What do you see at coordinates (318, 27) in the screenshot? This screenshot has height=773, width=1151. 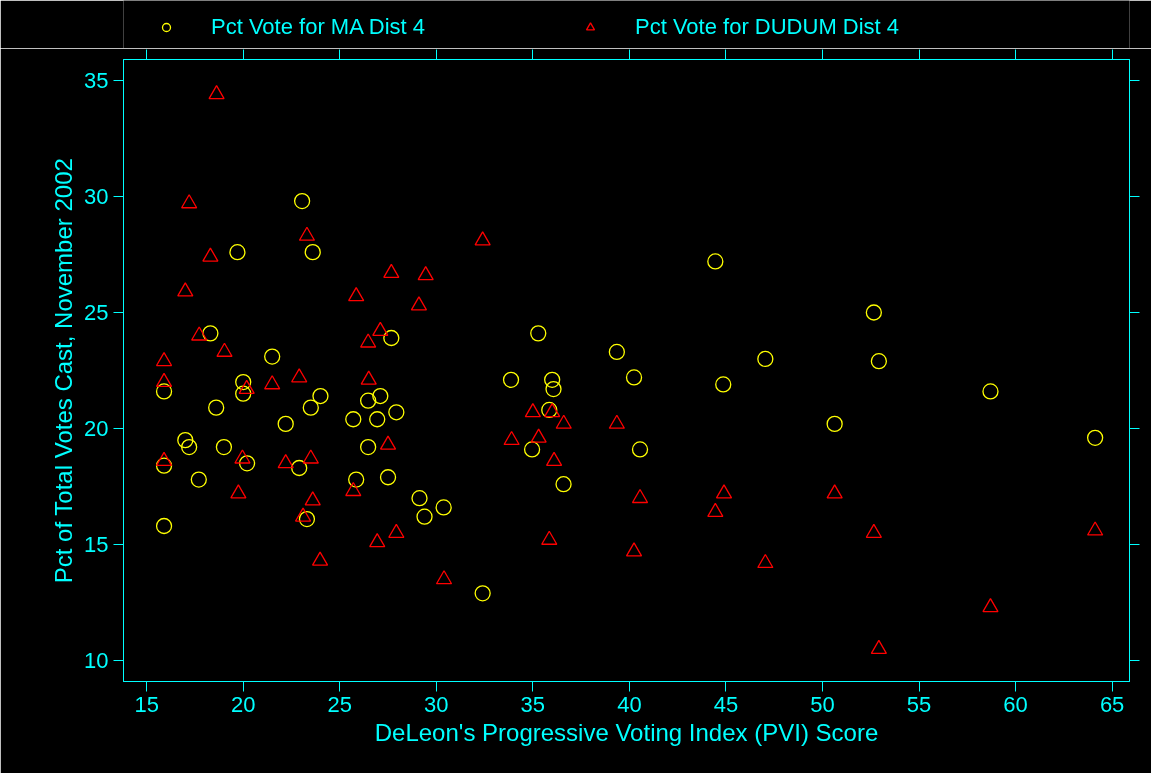 I see `legend-label: Pct Vote for MA Dist 4` at bounding box center [318, 27].